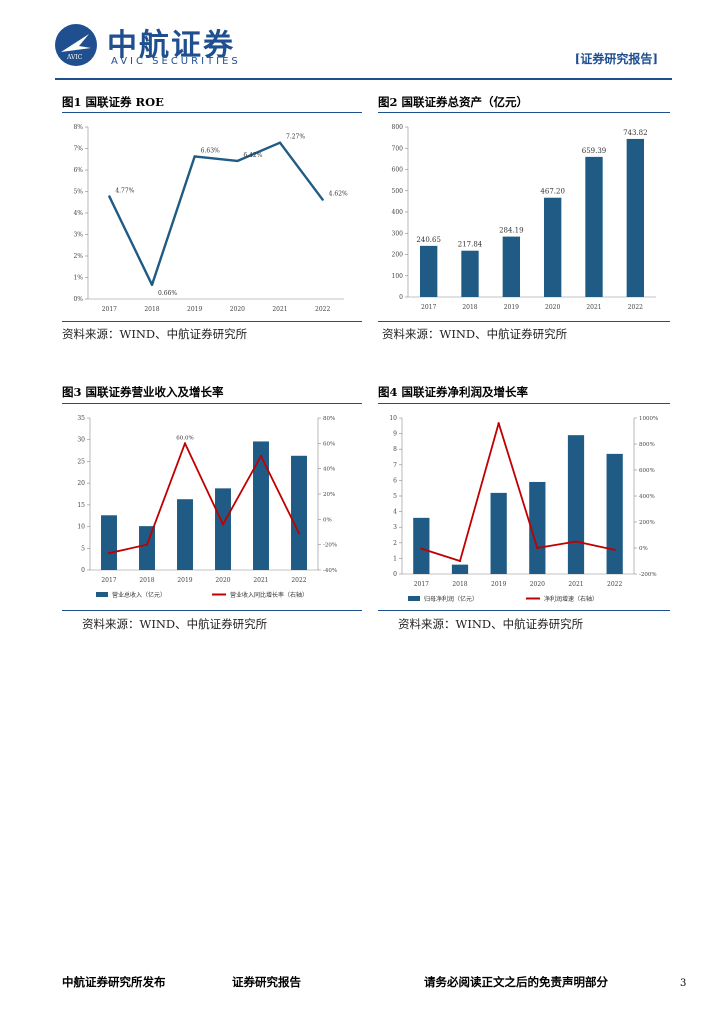 The height and width of the screenshot is (1024, 724). What do you see at coordinates (78, 299) in the screenshot?
I see `y-tick-label: 0%` at bounding box center [78, 299].